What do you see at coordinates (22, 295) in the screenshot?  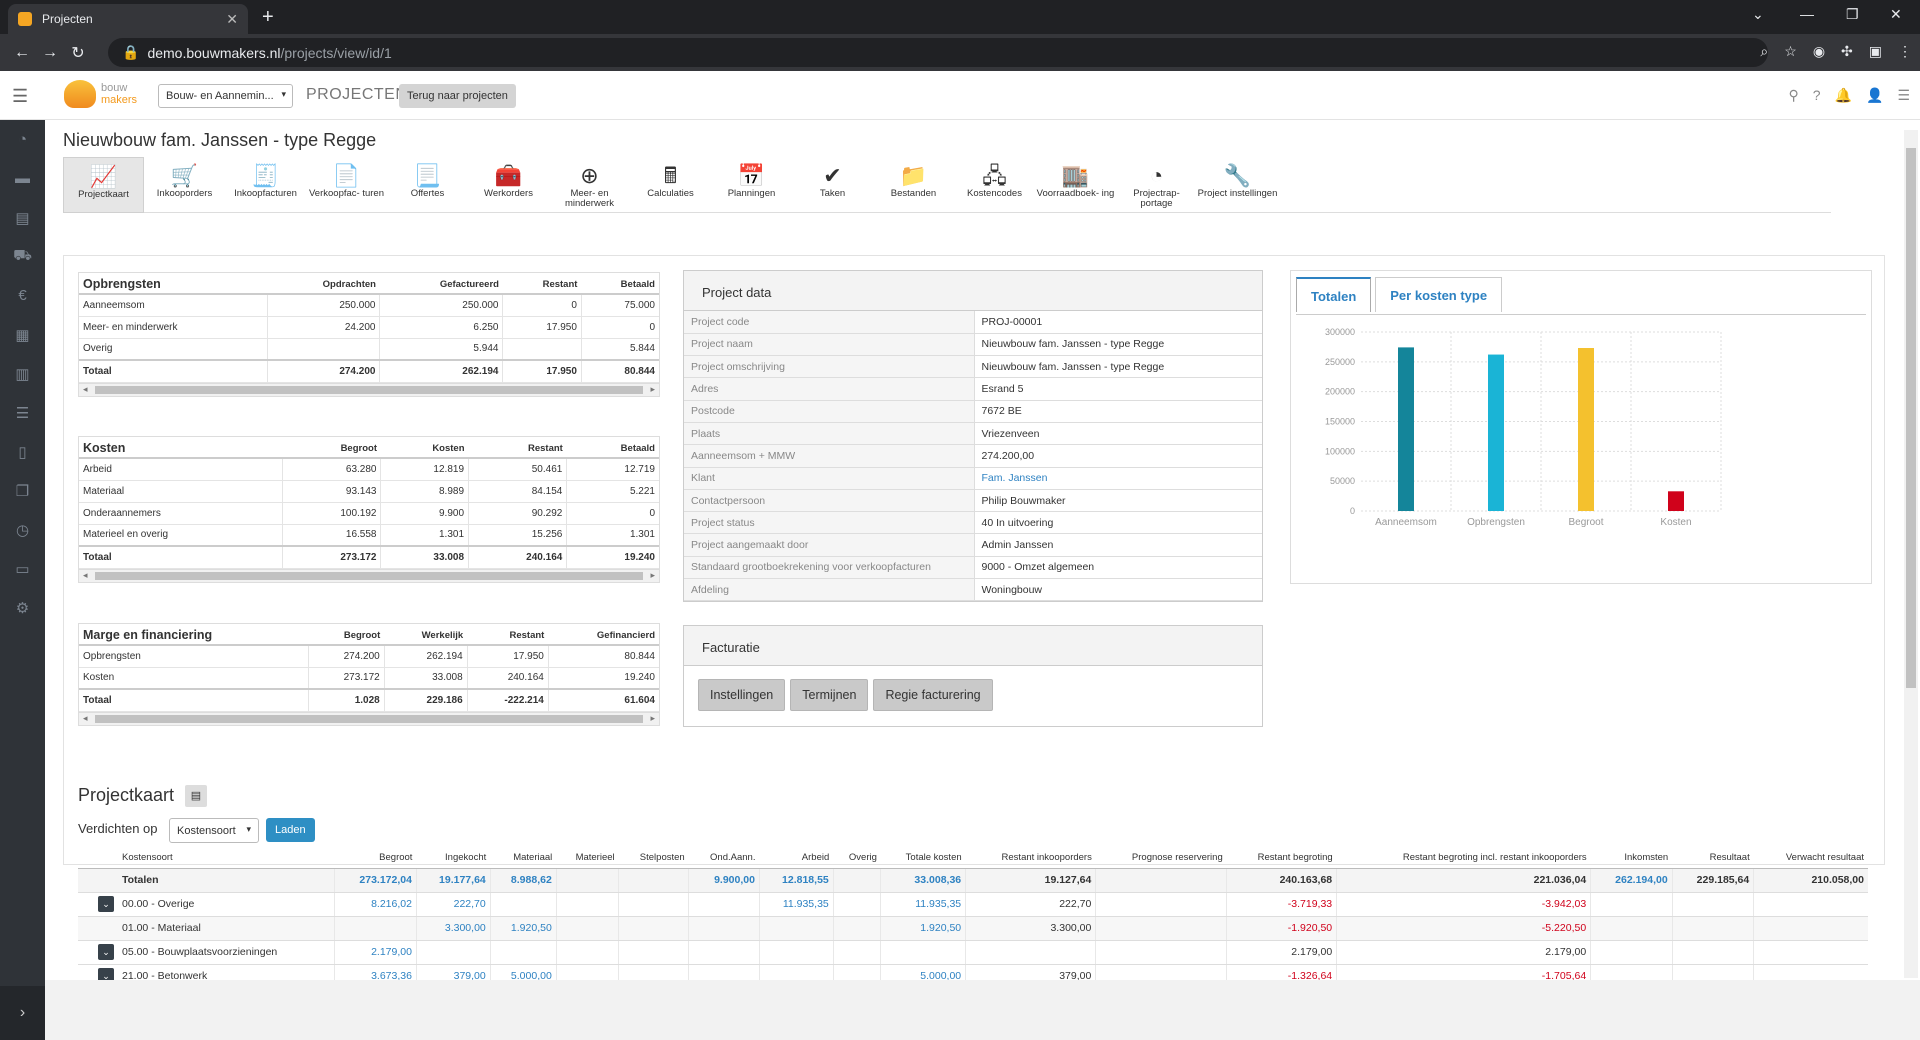 I see `euro-icon: €` at bounding box center [22, 295].